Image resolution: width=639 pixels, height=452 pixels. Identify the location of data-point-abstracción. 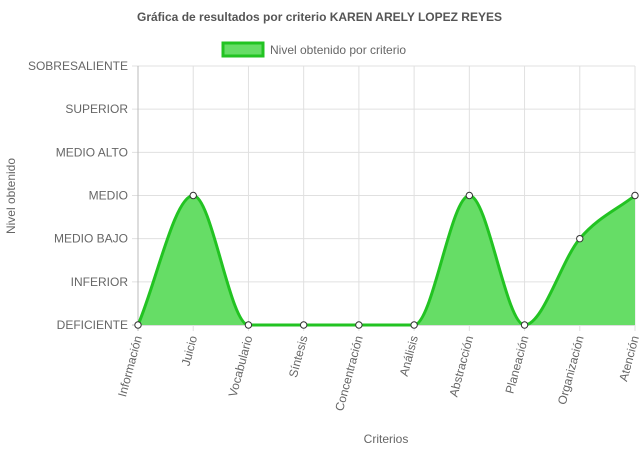
(469, 195).